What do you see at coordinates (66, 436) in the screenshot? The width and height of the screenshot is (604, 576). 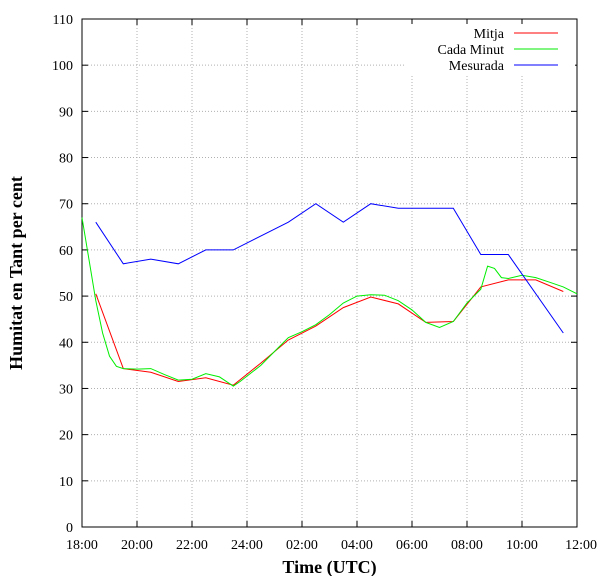 I see `y-tick-label: 20` at bounding box center [66, 436].